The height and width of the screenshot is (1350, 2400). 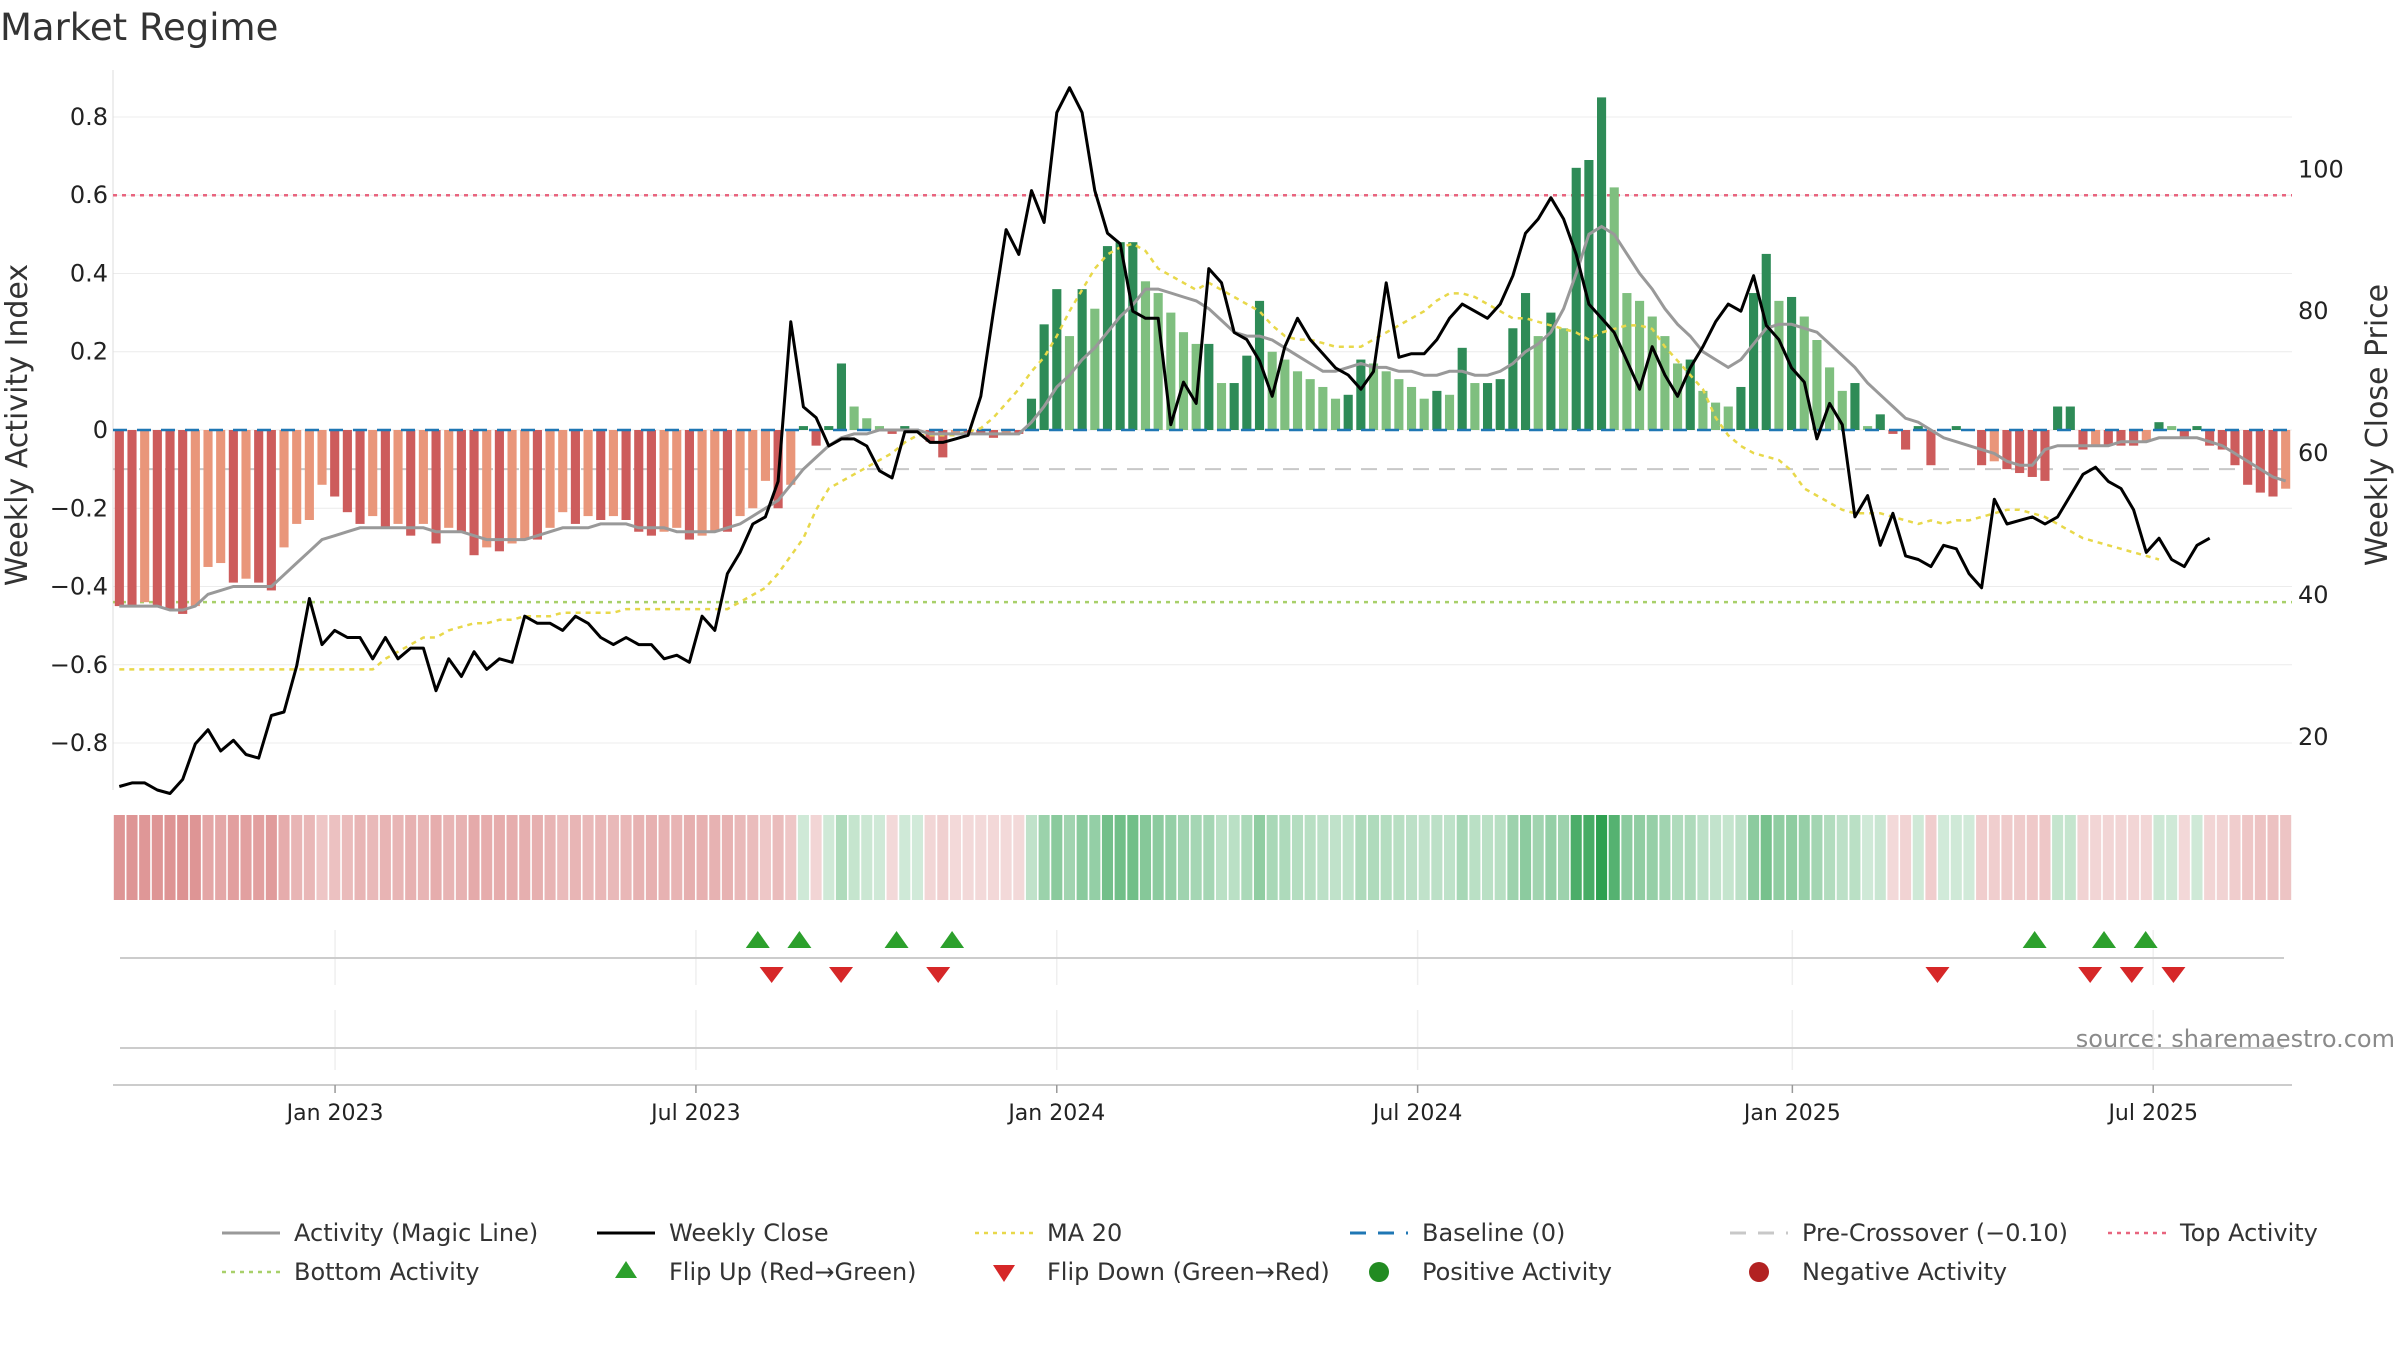 What do you see at coordinates (1878, 1272) in the screenshot?
I see `legend-item: Negative Activity` at bounding box center [1878, 1272].